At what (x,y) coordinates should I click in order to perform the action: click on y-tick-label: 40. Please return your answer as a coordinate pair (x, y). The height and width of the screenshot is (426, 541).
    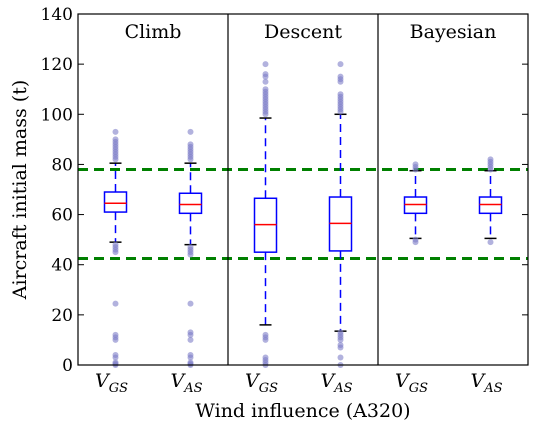
    Looking at the image, I should click on (62, 266).